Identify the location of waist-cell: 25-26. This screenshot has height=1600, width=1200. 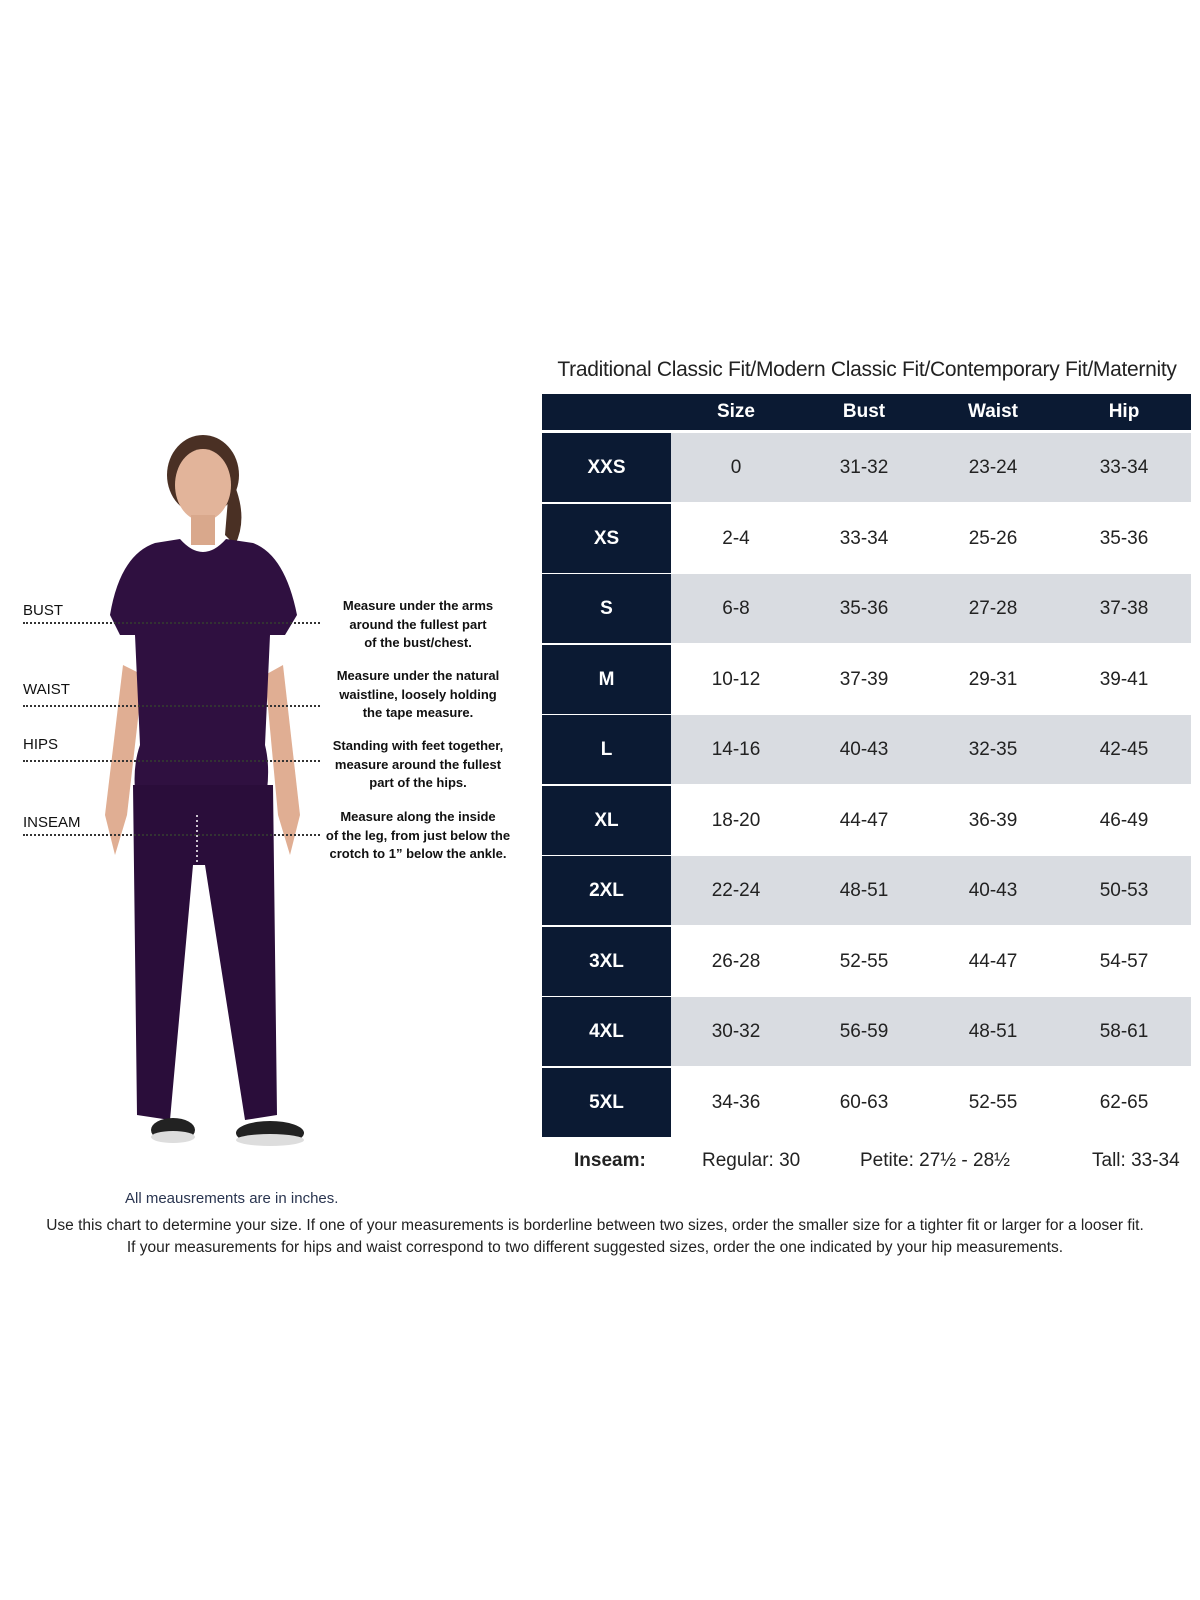
(993, 538).